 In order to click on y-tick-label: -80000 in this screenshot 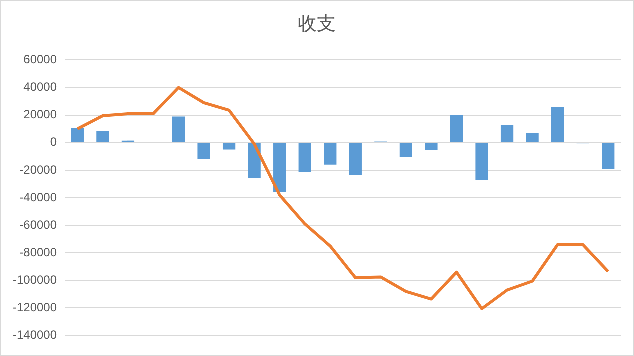, I will do `click(39, 252)`.